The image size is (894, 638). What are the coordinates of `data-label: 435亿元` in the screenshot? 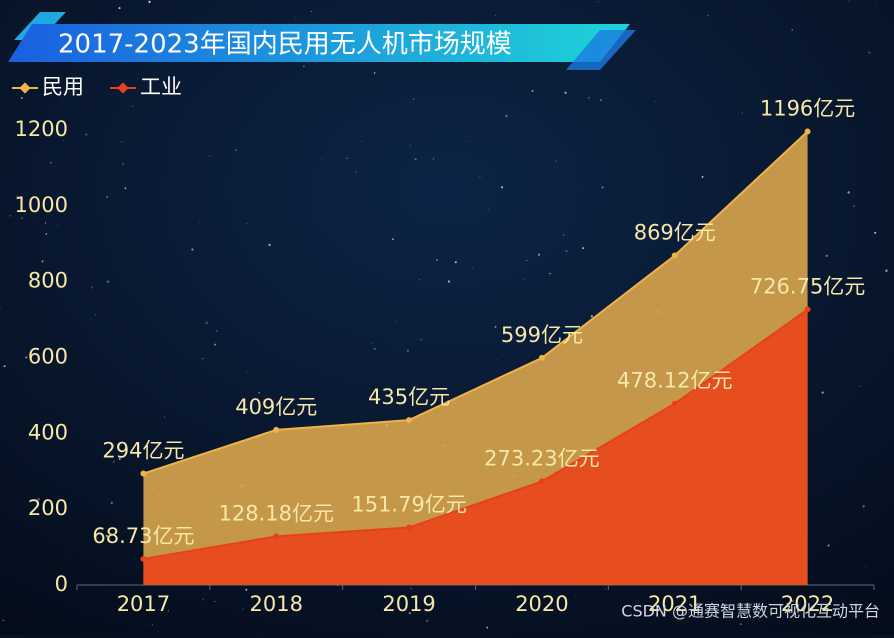 It's located at (409, 397).